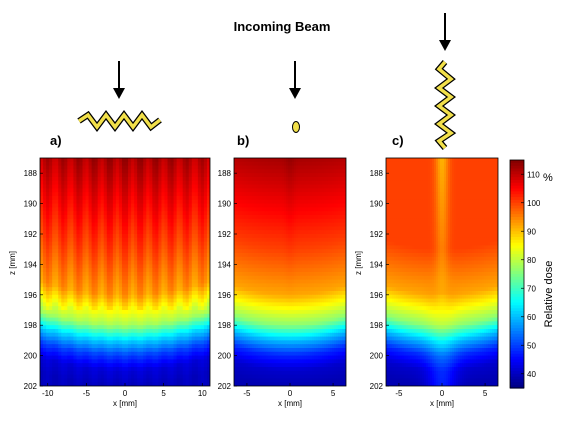 The height and width of the screenshot is (432, 574). What do you see at coordinates (398, 140) in the screenshot?
I see `panel-label-c: c)` at bounding box center [398, 140].